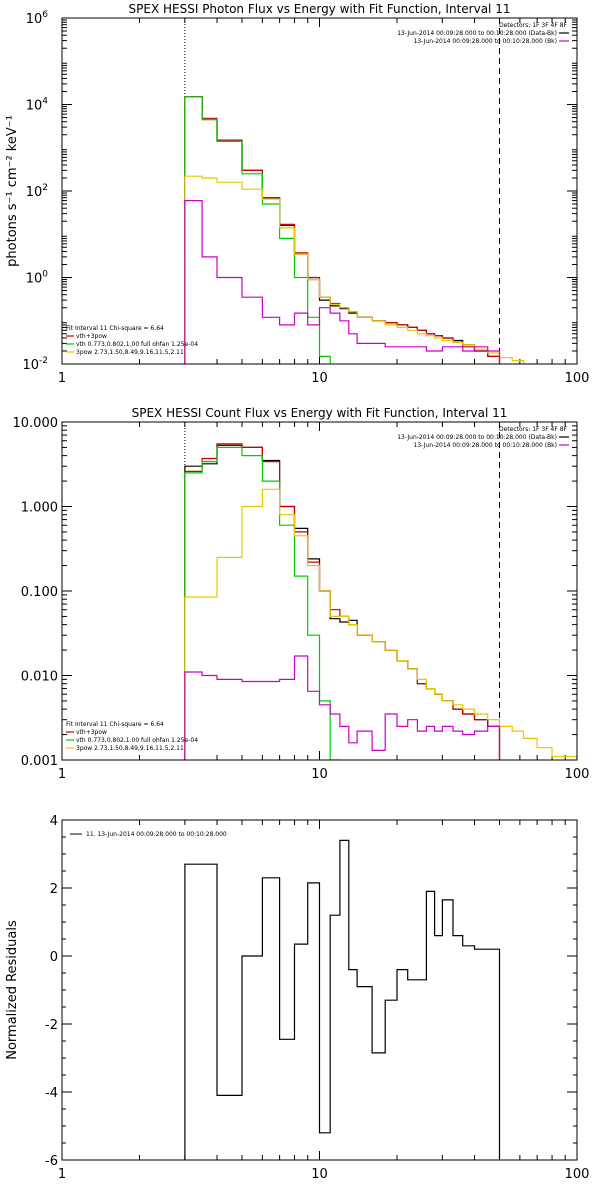 Image resolution: width=600 pixels, height=1200 pixels. Describe the element at coordinates (39, 592) in the screenshot. I see `y-tick-label: 0.100` at that location.